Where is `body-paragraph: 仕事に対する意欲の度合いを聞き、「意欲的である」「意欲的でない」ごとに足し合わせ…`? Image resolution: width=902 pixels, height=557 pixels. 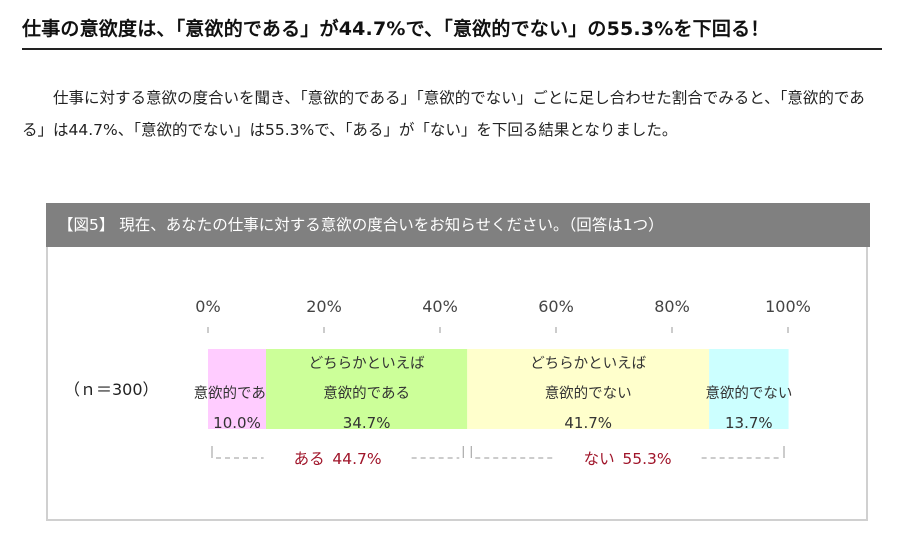
body-paragraph: 仕事に対する意欲の度合いを聞き、「意欲的である」「意欲的でない」ごとに足し合わせ… is located at coordinates (447, 114).